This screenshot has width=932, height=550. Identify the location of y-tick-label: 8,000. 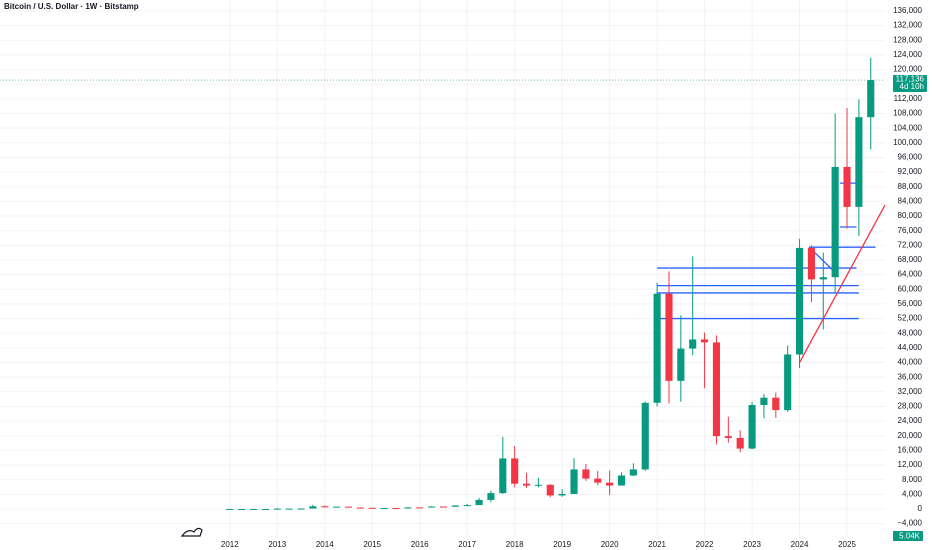
(912, 479).